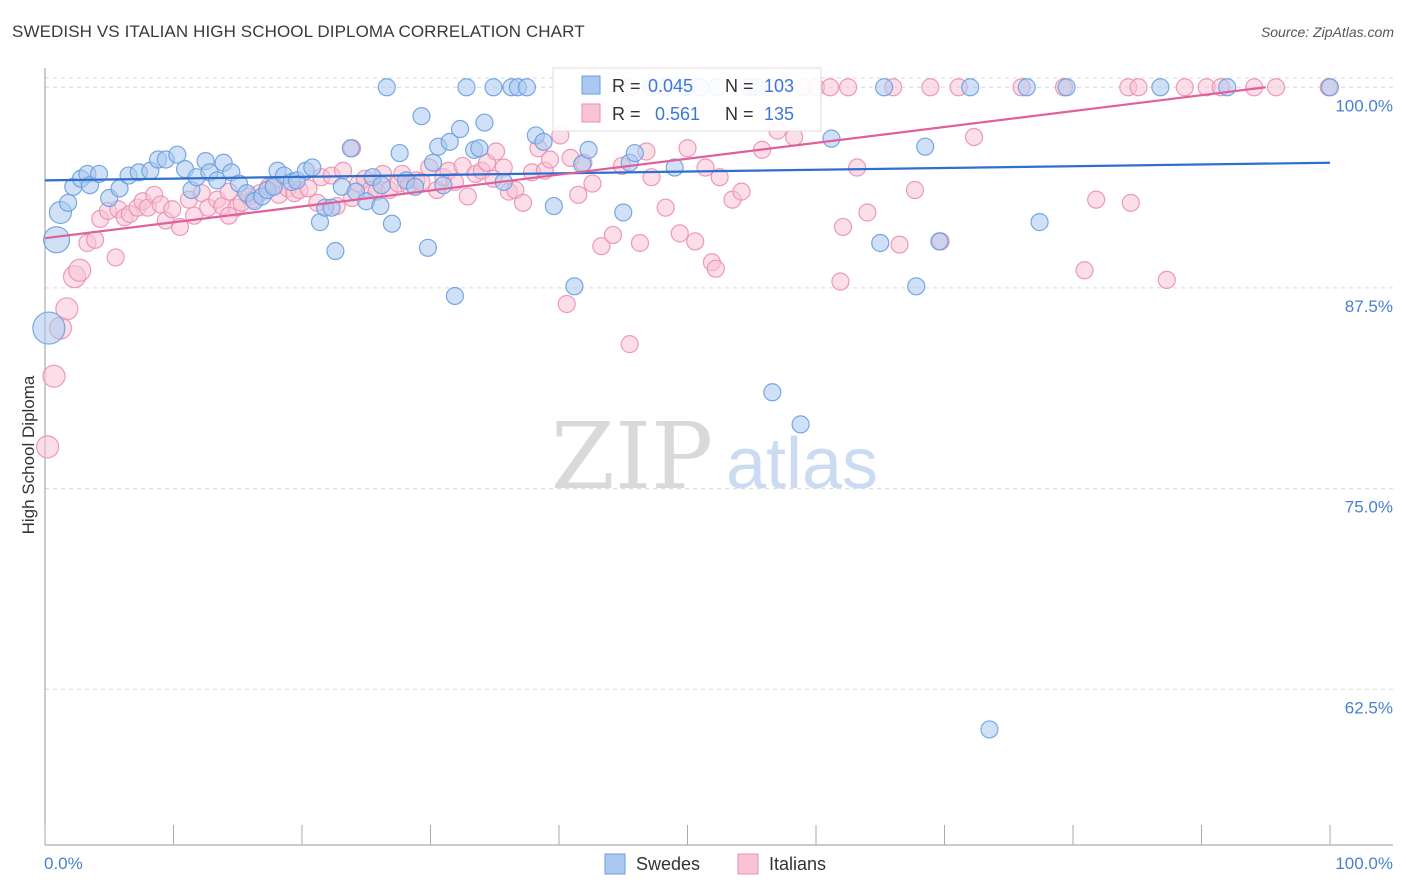 The width and height of the screenshot is (1406, 892). What do you see at coordinates (591, 113) in the screenshot?
I see `stats-swatch-italians` at bounding box center [591, 113].